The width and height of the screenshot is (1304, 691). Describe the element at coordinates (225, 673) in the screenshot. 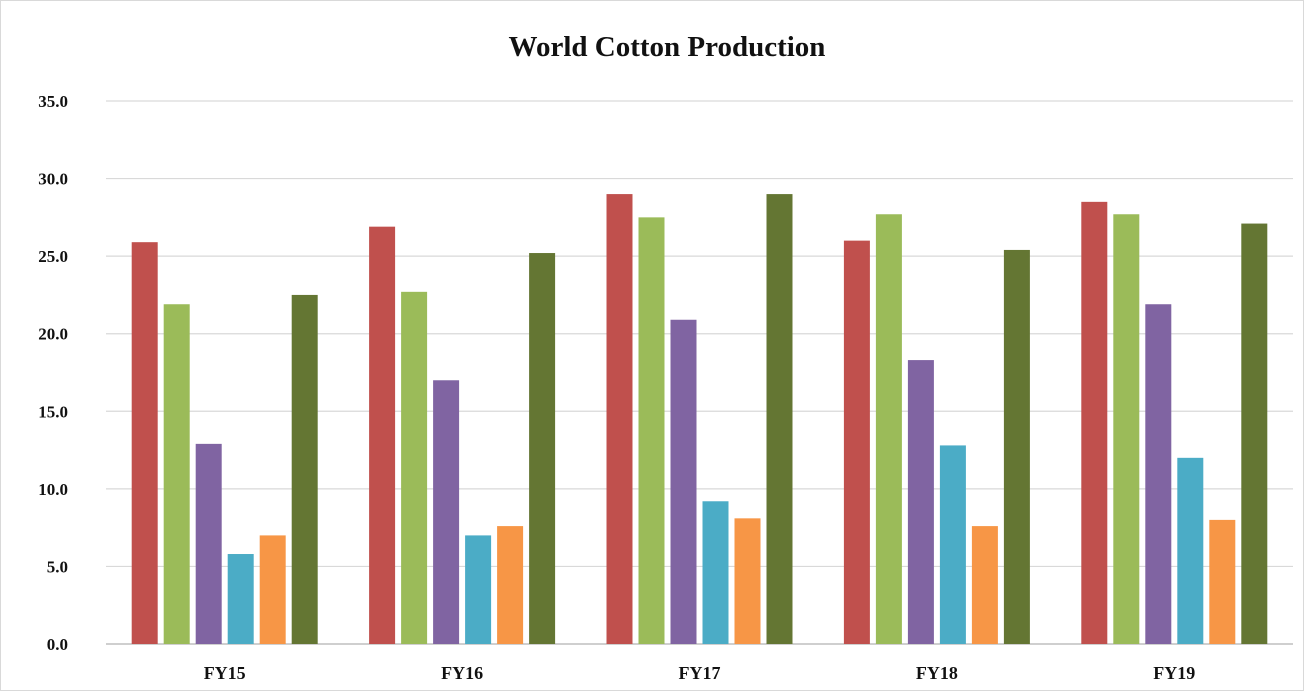

I see `x-tick-label: FY15` at that location.